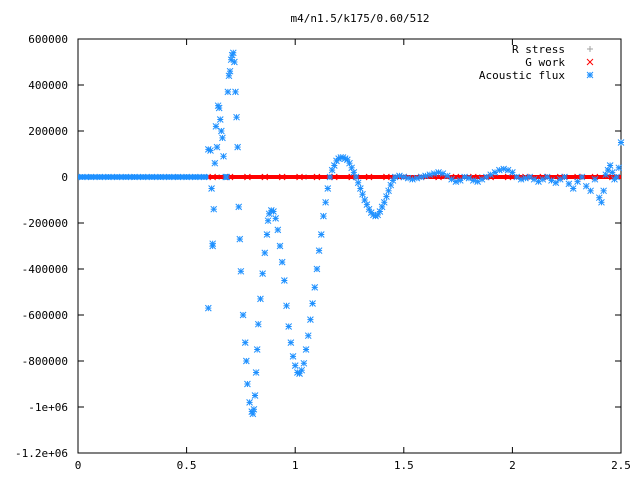 This screenshot has width=640, height=480. What do you see at coordinates (621, 465) in the screenshot?
I see `x-tick-label: 2.5` at bounding box center [621, 465].